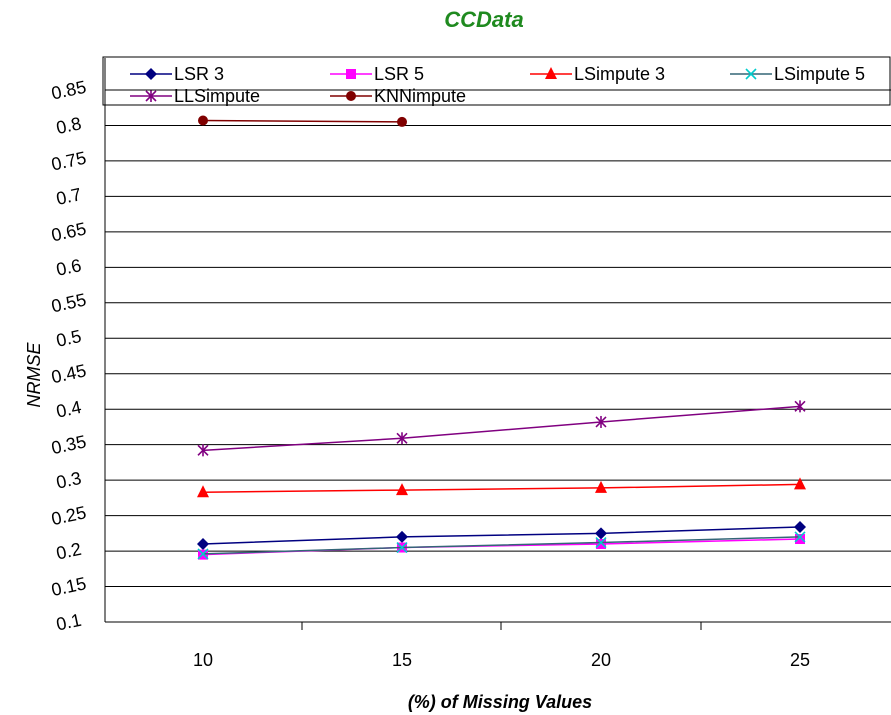  What do you see at coordinates (68, 480) in the screenshot?
I see `y-tick-label: 0.3` at bounding box center [68, 480].